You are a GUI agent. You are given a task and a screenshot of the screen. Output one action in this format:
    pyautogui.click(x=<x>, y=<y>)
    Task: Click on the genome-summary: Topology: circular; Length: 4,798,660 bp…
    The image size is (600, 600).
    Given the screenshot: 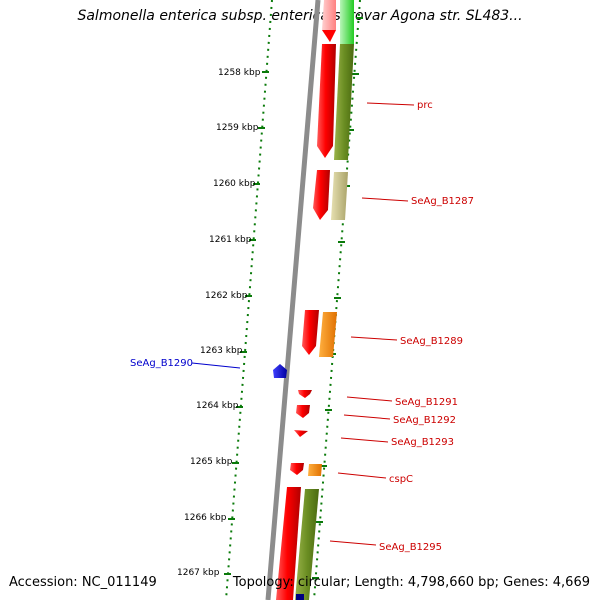 What is the action you would take?
    pyautogui.click(x=411, y=582)
    